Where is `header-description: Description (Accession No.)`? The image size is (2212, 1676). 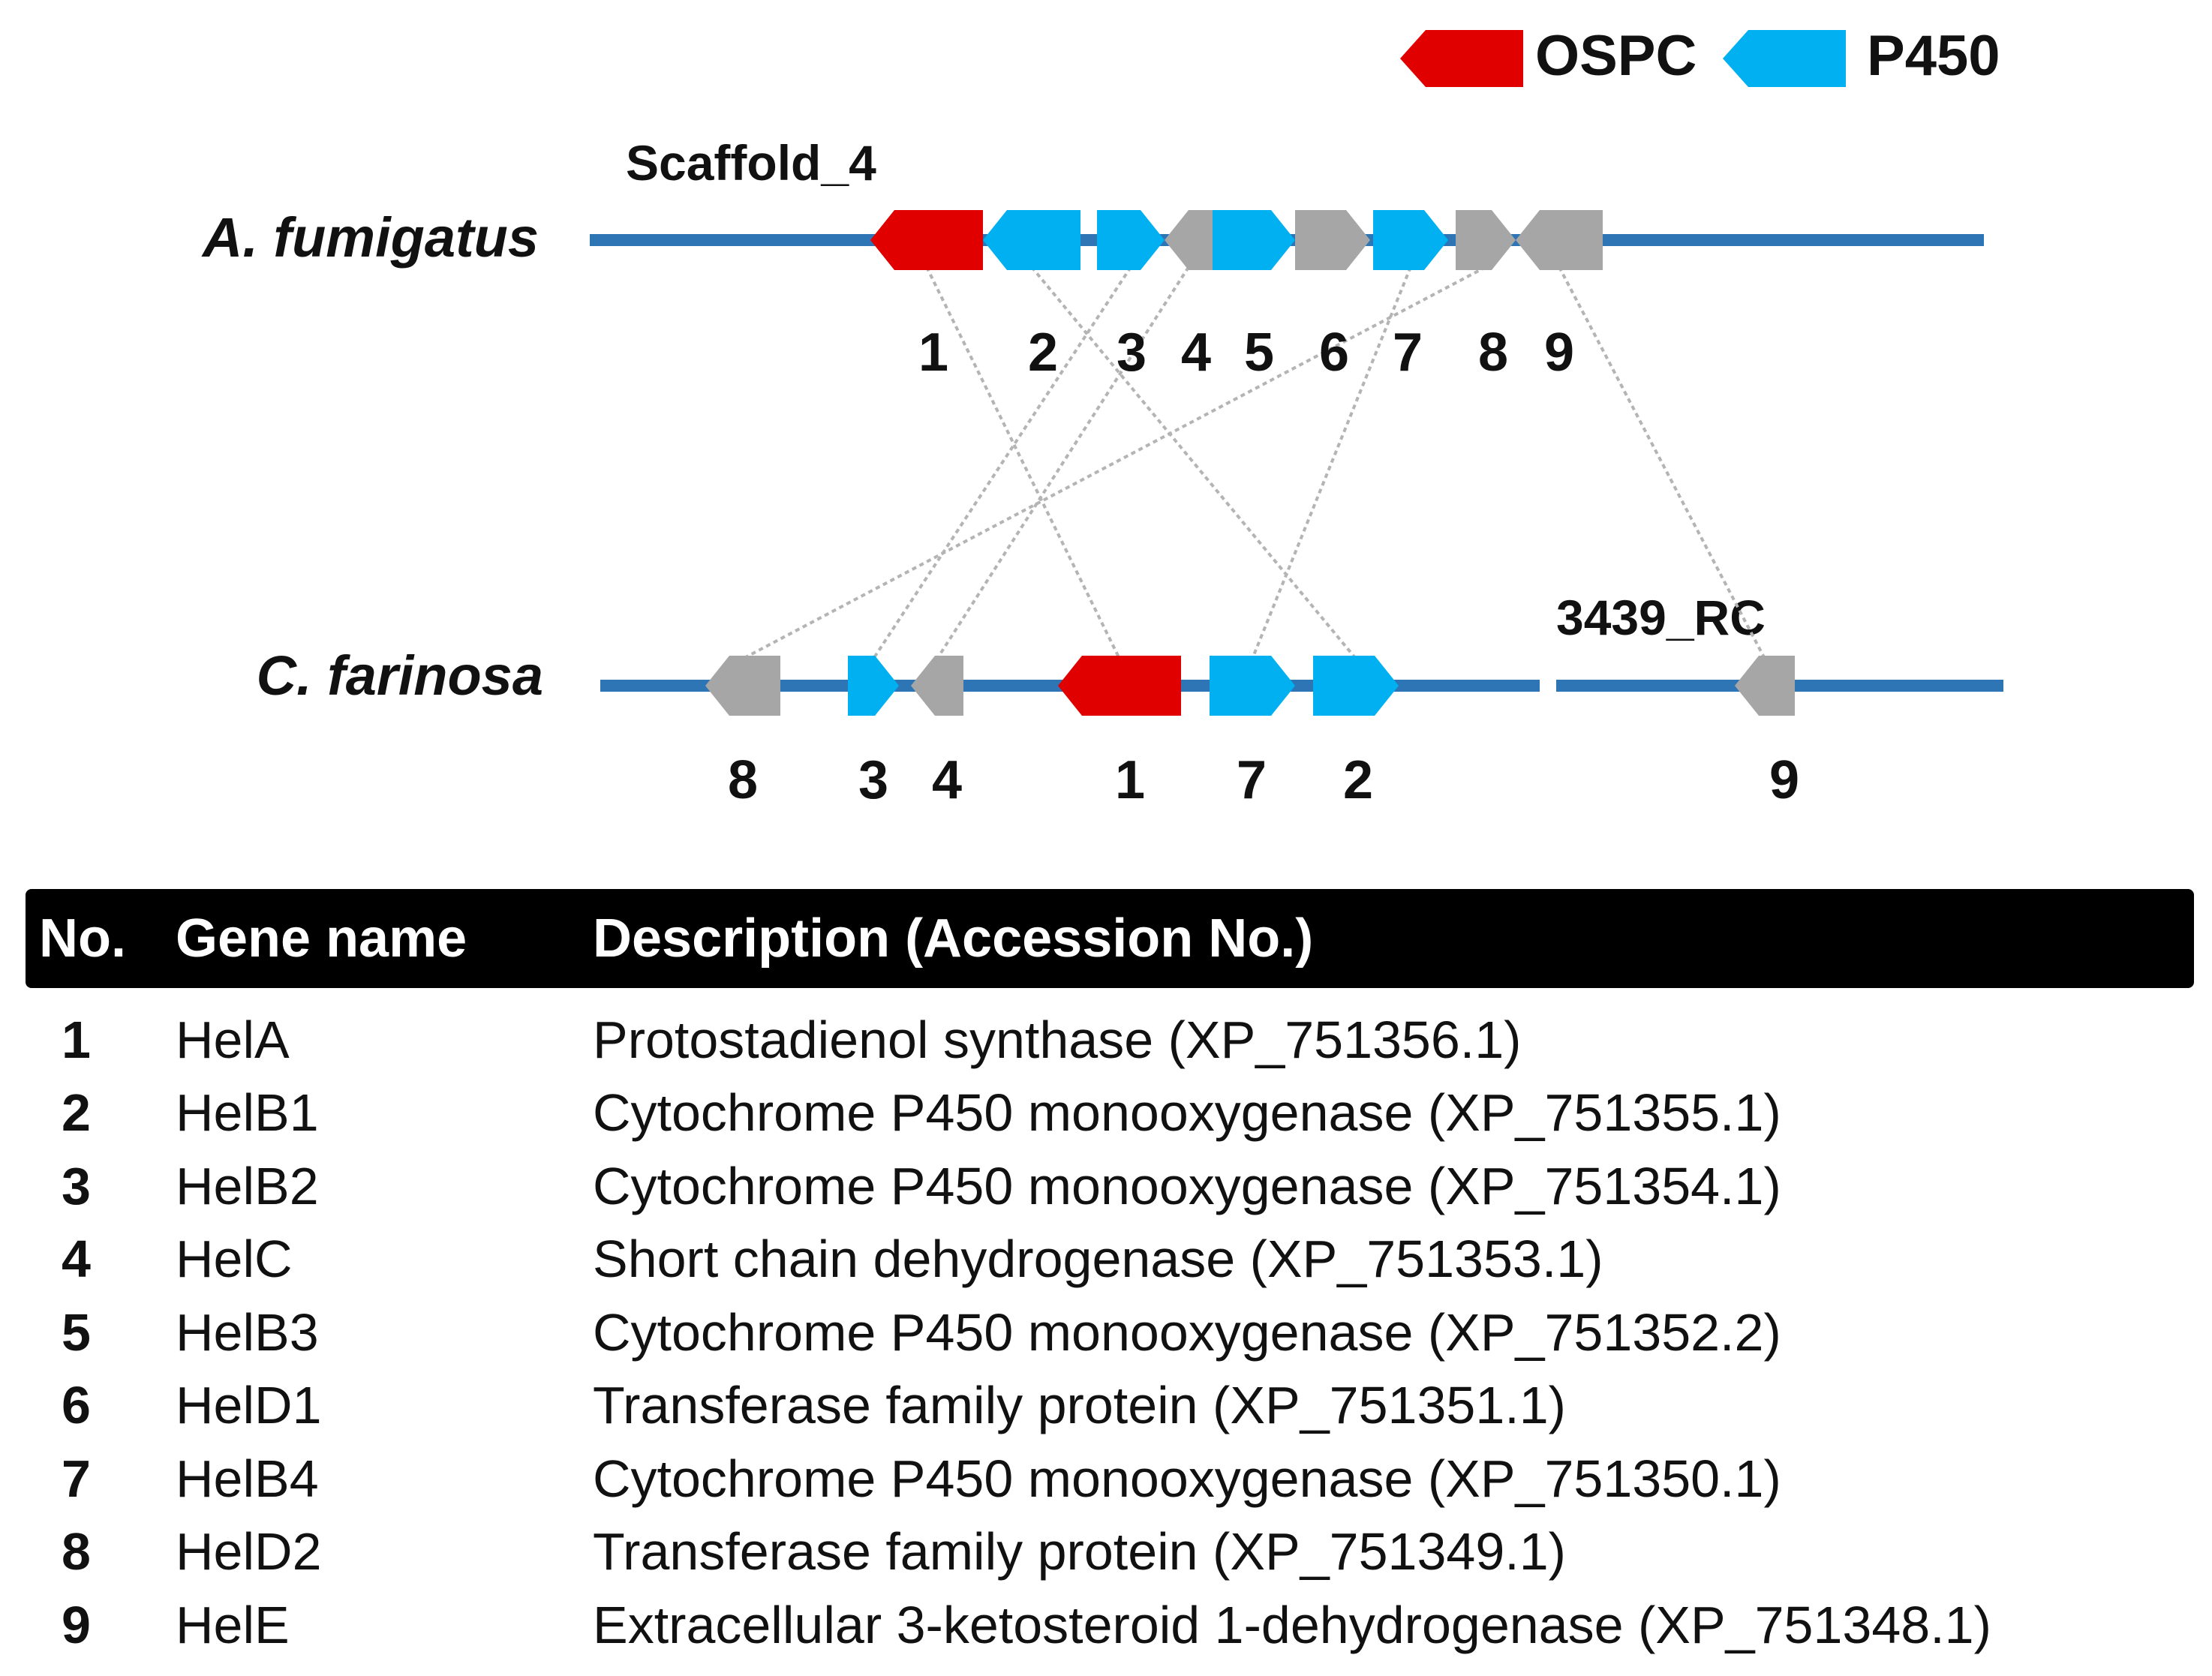 header-description: Description (Accession No.) is located at coordinates (953, 939).